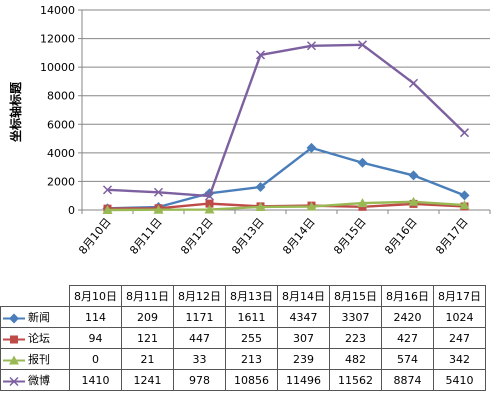  I want to click on table-row: 报刊 0 21 33 213 239 482 574 342, so click(243, 359).